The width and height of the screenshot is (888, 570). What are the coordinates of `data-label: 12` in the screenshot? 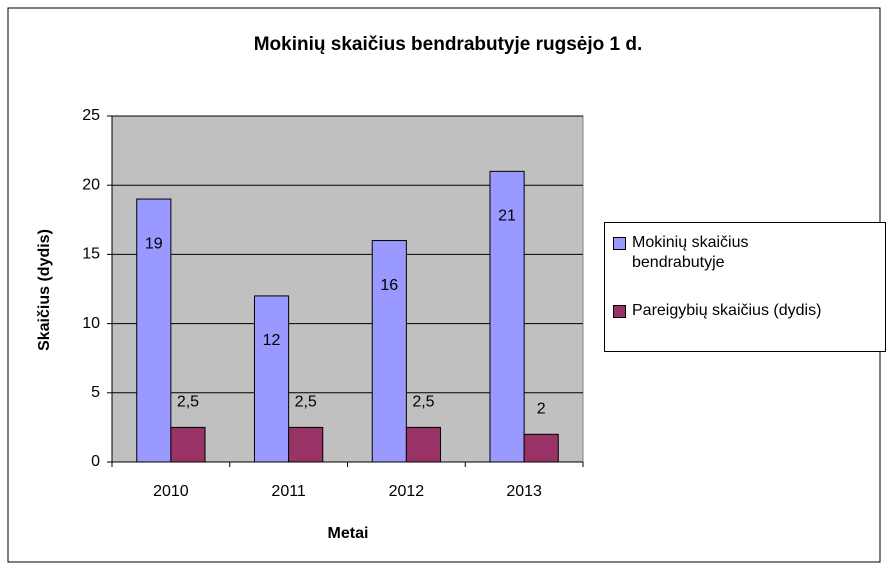 It's located at (272, 340).